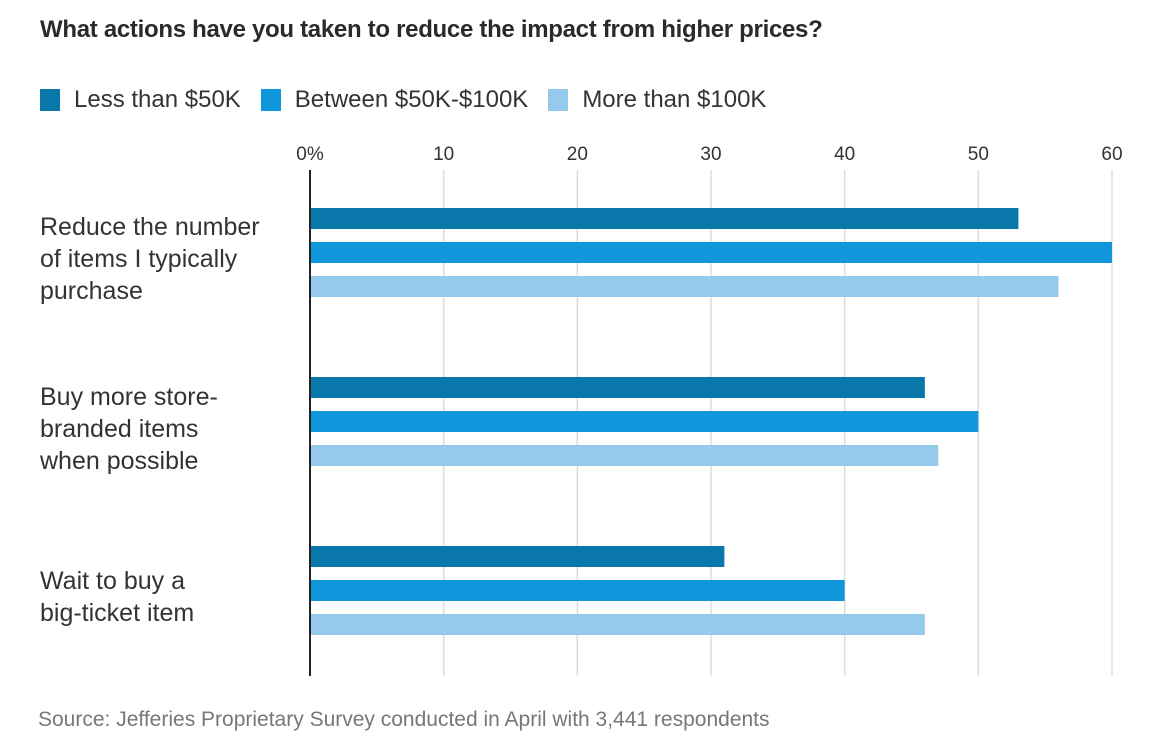  Describe the element at coordinates (119, 461) in the screenshot. I see `category-label-line: when possible` at that location.